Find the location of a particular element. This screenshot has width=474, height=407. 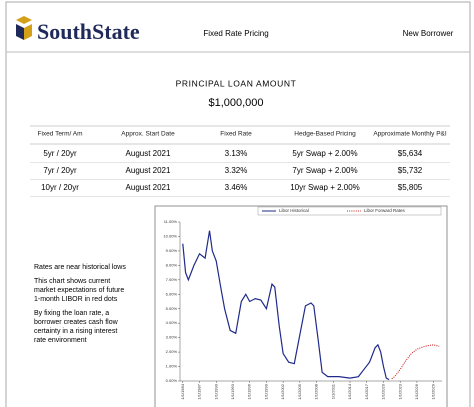

y-tick-label: 1.00% is located at coordinates (172, 366).